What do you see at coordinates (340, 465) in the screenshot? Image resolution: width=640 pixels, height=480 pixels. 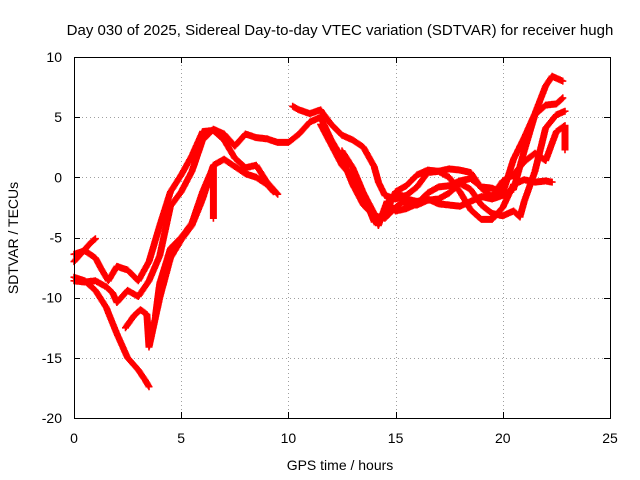 I see `x-axis-label: GPS time / hours` at bounding box center [340, 465].